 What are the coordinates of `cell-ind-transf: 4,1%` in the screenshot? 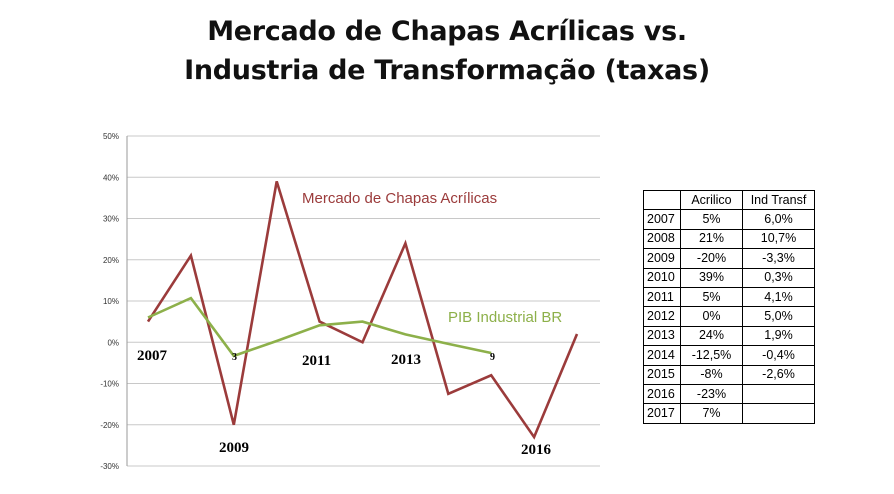 It's located at (778, 297).